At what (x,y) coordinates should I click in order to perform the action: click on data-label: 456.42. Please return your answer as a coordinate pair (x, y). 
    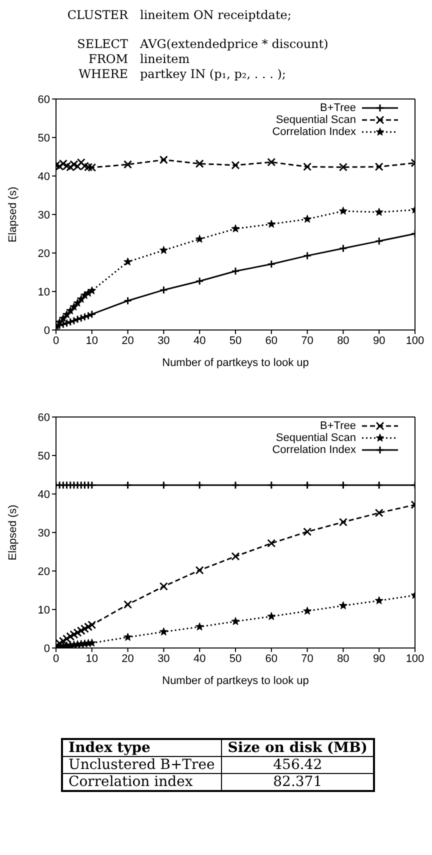
    Looking at the image, I should click on (297, 765).